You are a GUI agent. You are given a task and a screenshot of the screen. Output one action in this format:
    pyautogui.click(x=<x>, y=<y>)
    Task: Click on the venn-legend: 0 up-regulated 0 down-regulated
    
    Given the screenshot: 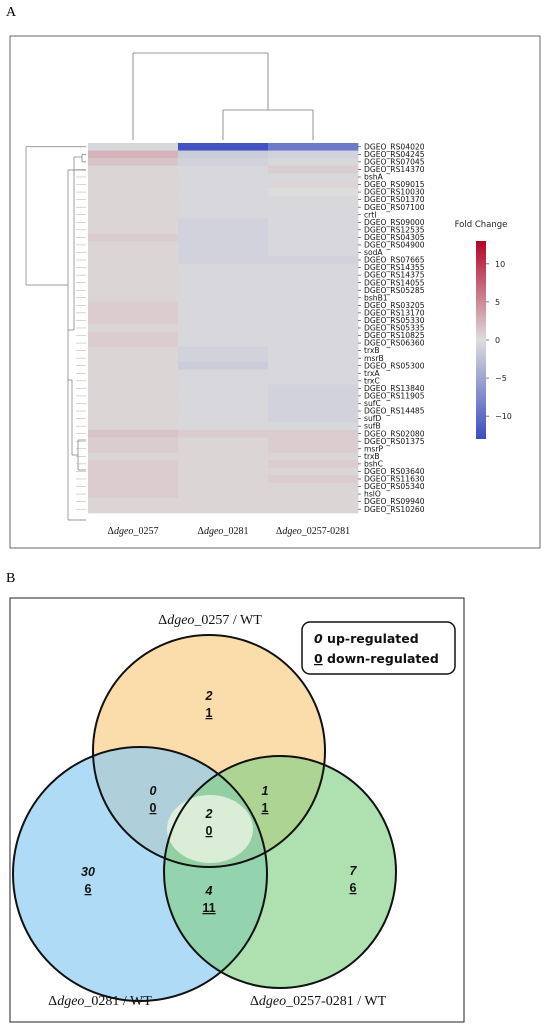 What is the action you would take?
    pyautogui.click(x=378, y=648)
    